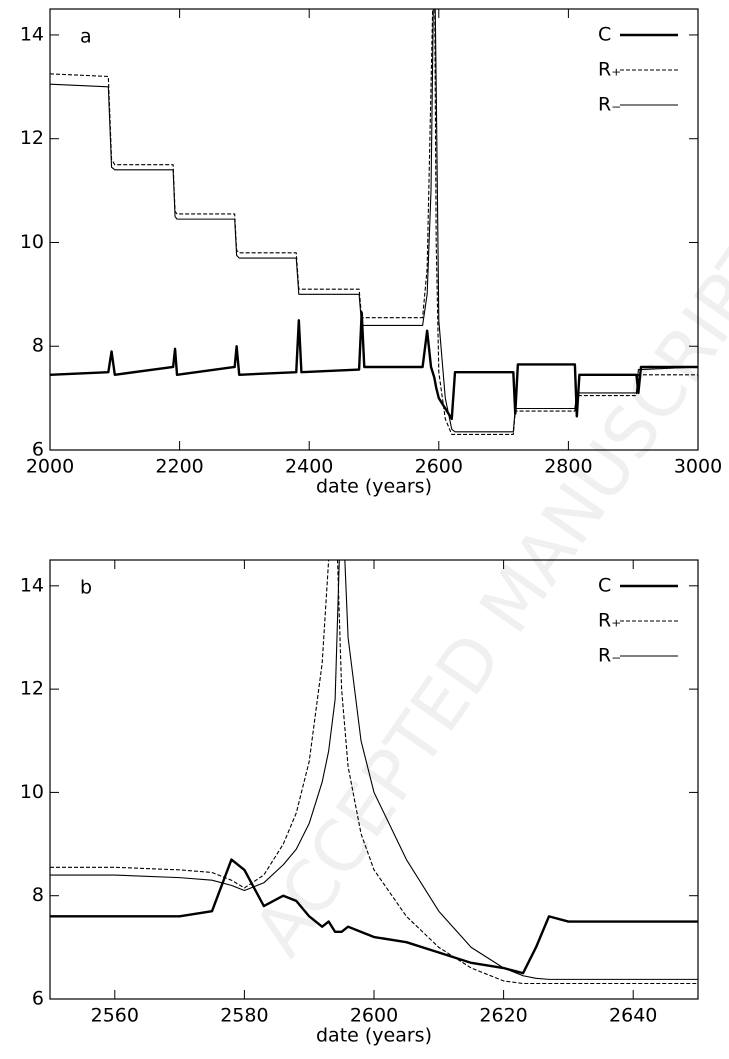 The width and height of the screenshot is (729, 1059). Describe the element at coordinates (633, 1016) in the screenshot. I see `x-tick-label: 2640` at that location.